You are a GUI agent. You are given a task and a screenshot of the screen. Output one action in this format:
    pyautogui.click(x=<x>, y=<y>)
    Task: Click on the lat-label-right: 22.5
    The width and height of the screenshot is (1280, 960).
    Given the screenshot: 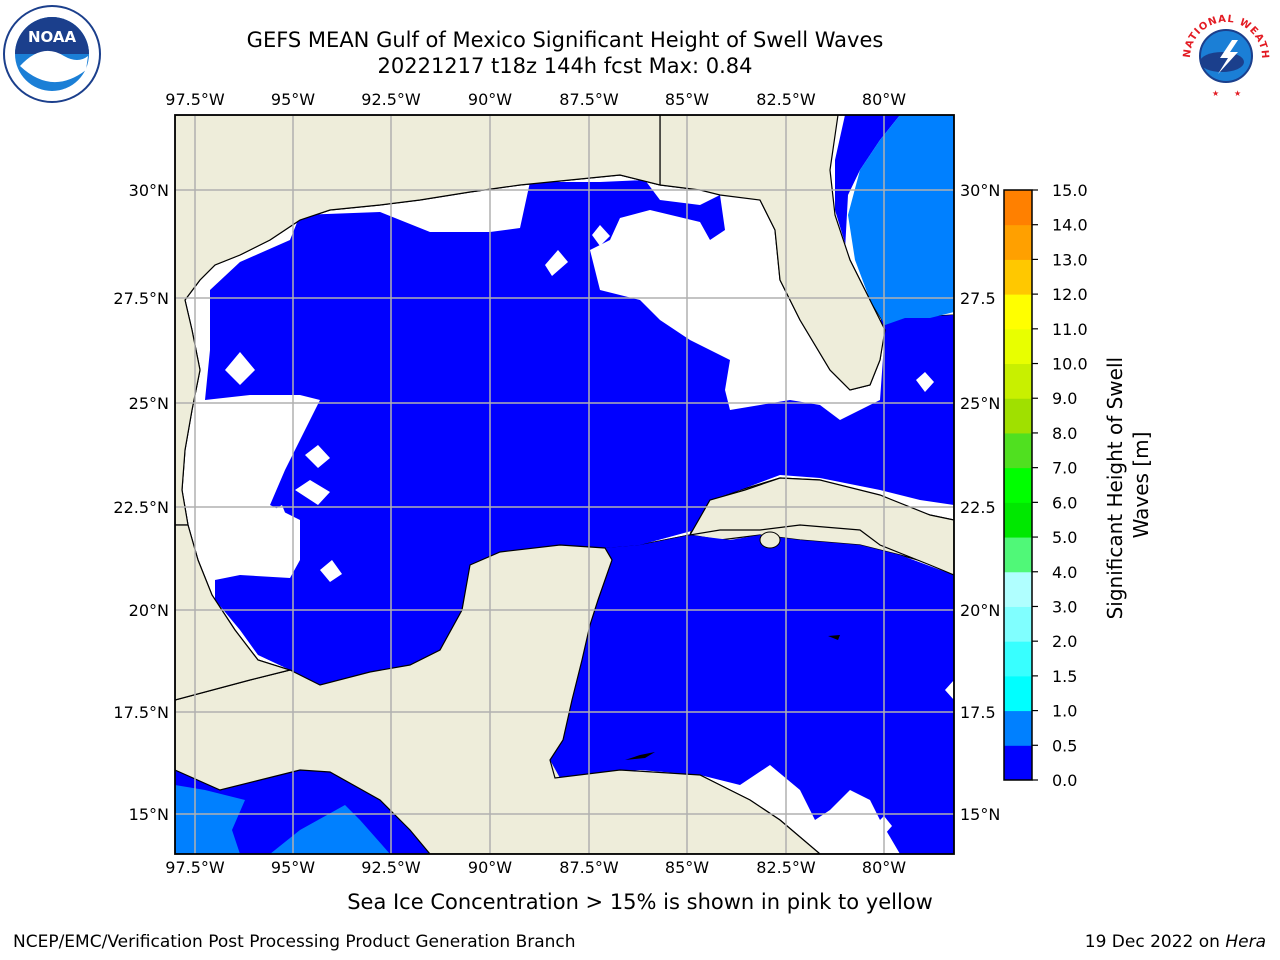 What is the action you would take?
    pyautogui.click(x=978, y=507)
    